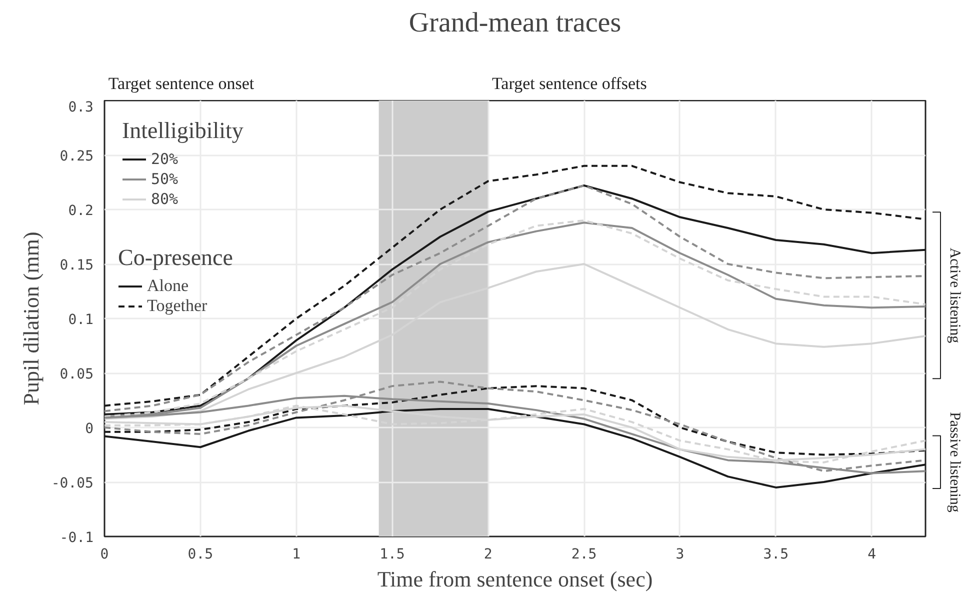  I want to click on x-tick-label: 2.5, so click(584, 554).